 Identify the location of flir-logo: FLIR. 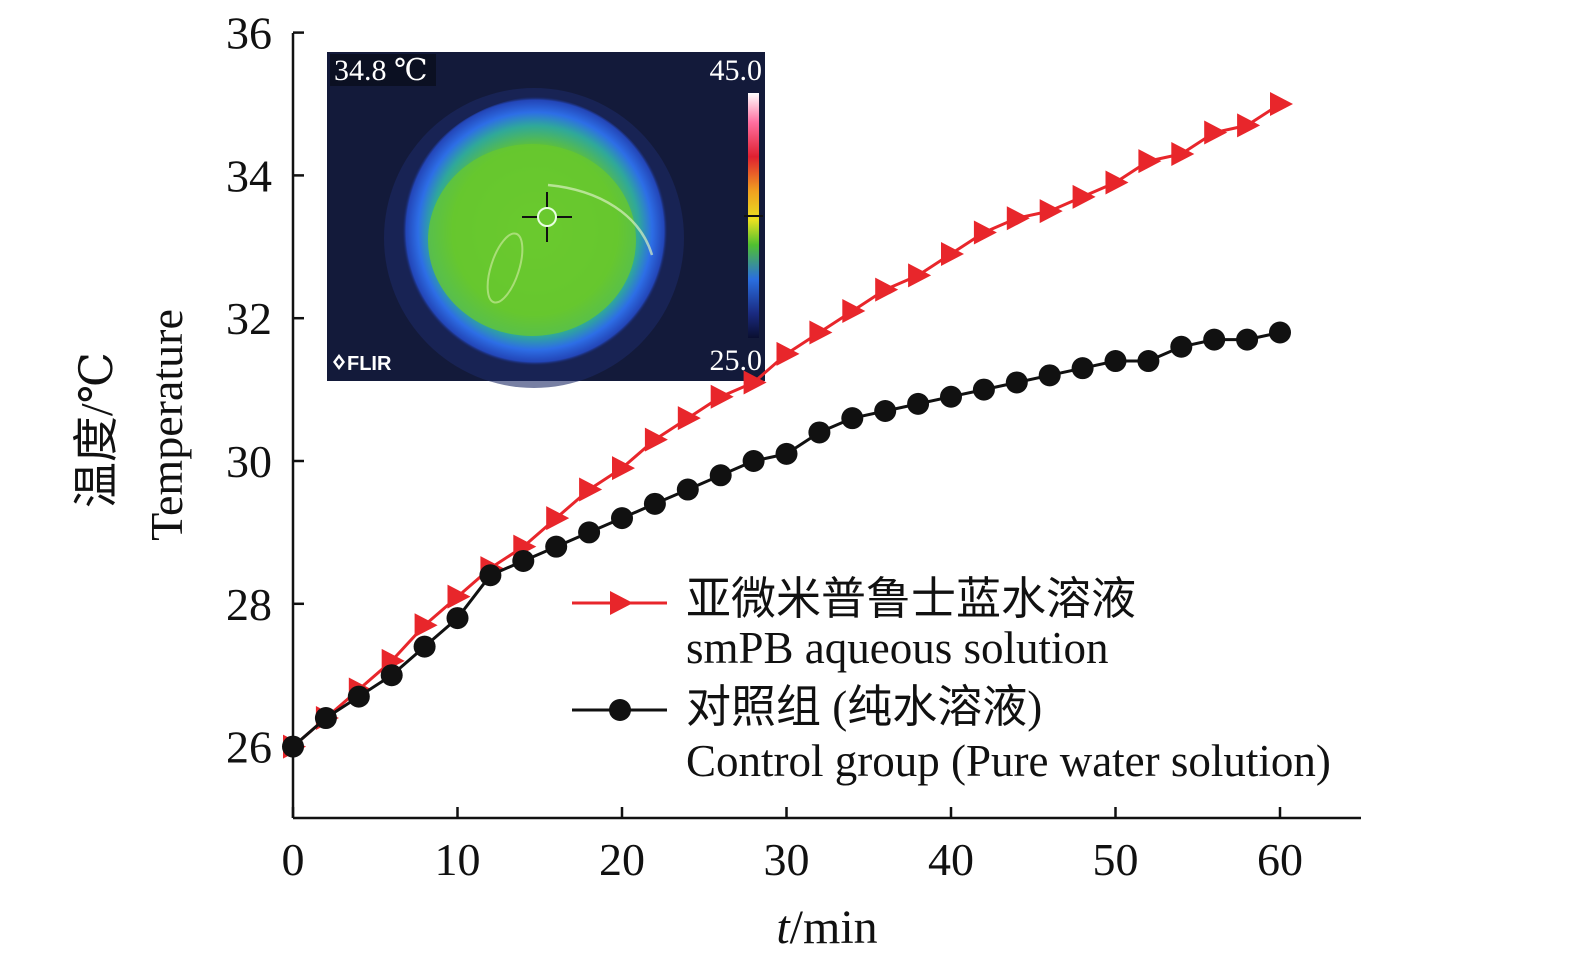
(362, 364).